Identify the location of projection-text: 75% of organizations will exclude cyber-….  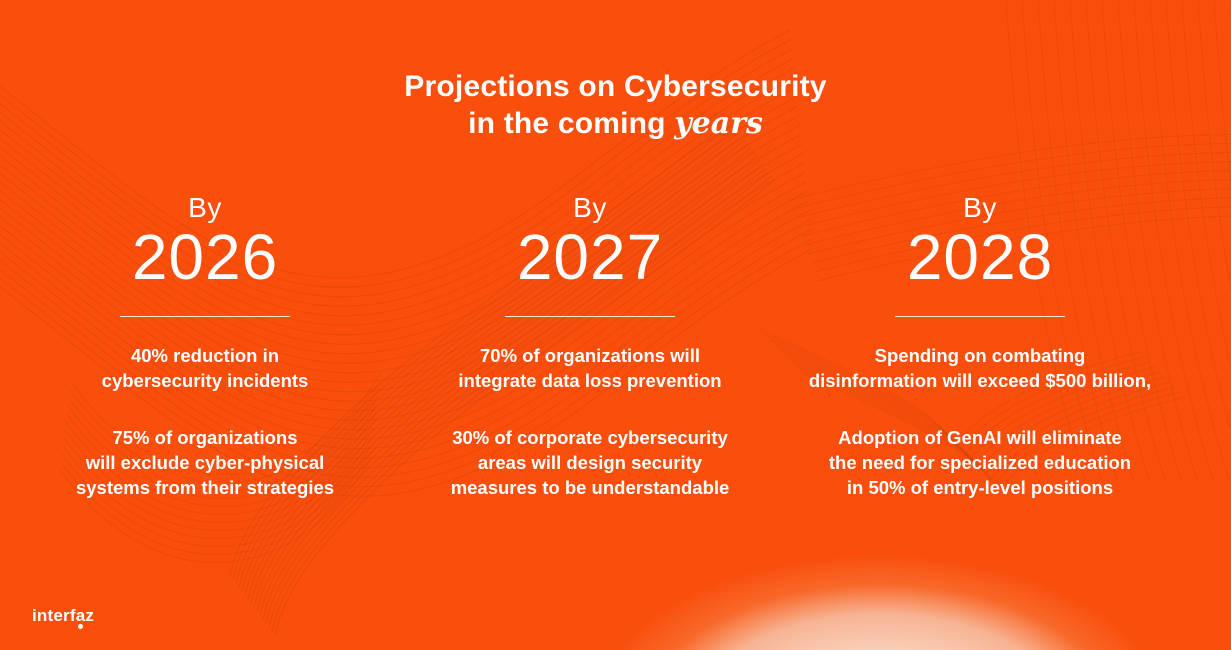
(205, 462).